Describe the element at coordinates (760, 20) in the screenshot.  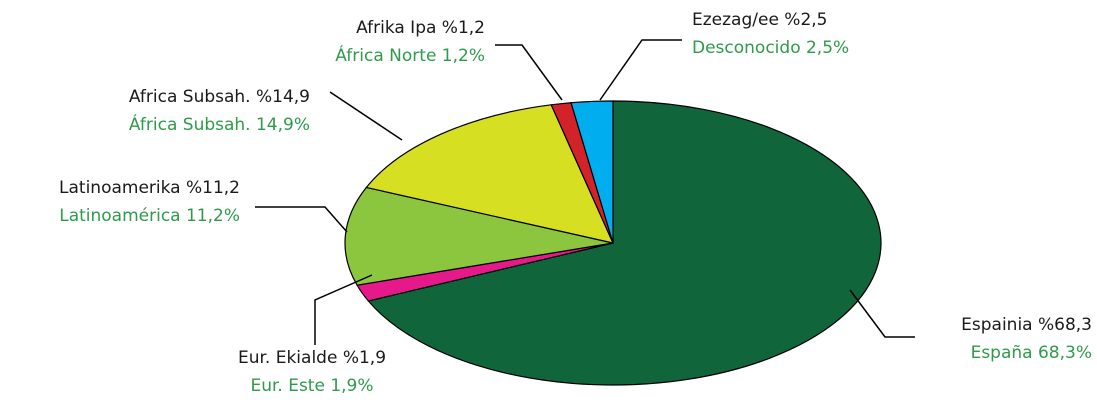
I see `slice-label: Ezezag/ee %2,5` at that location.